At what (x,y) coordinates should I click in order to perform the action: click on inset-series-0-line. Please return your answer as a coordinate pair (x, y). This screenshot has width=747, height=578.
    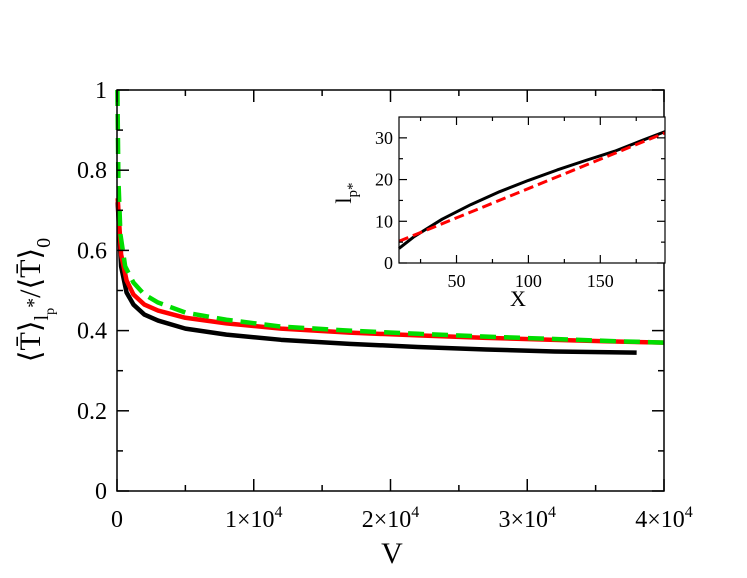
    Looking at the image, I should click on (532, 190).